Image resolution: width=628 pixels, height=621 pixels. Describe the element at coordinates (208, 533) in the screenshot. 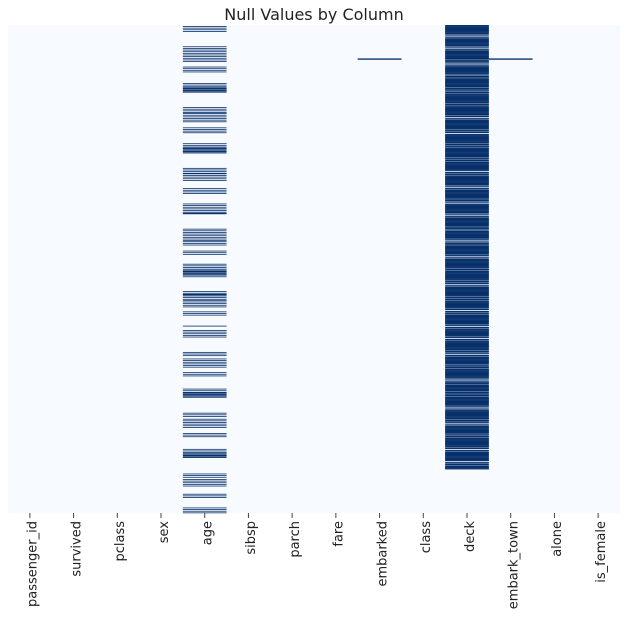

I see `x-tick-label: age` at that location.